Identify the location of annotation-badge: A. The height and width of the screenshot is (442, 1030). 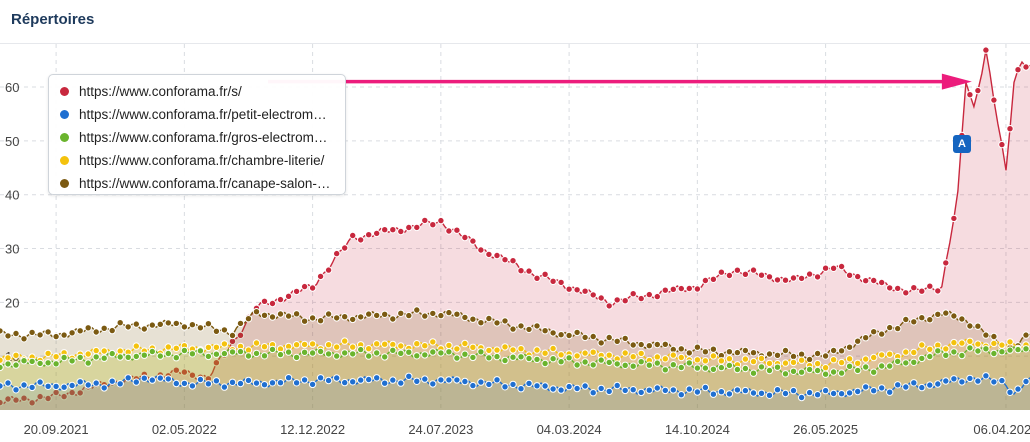
(962, 144).